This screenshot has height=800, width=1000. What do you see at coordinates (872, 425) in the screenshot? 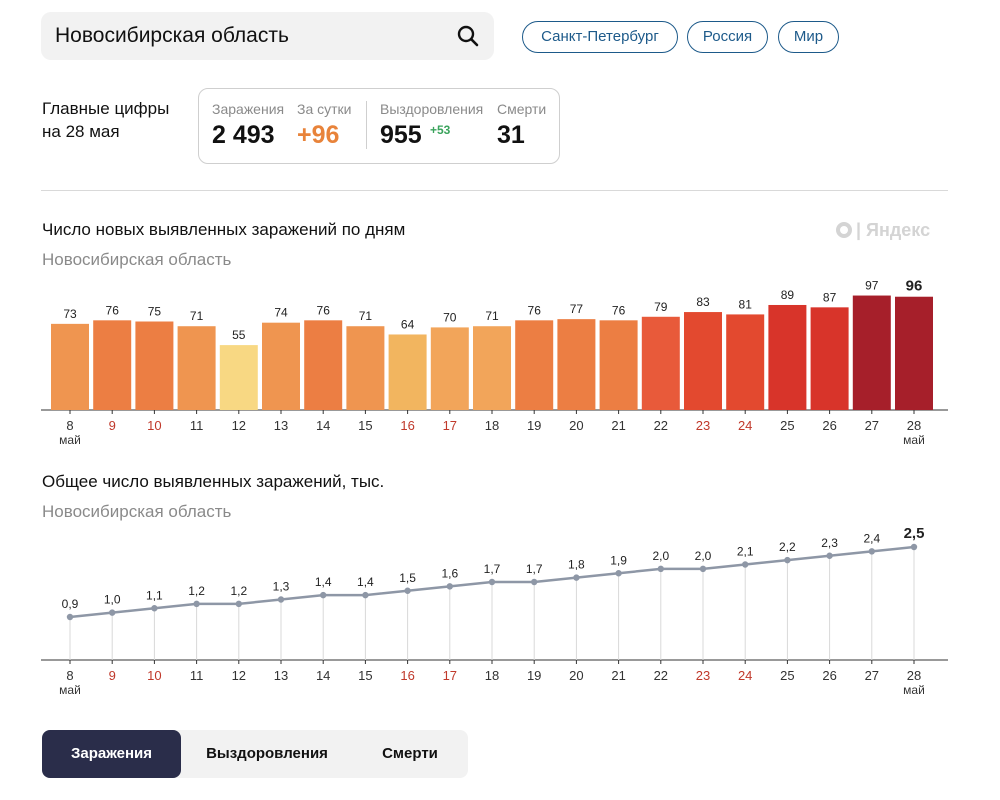
I see `x-tick-label: 27` at bounding box center [872, 425].